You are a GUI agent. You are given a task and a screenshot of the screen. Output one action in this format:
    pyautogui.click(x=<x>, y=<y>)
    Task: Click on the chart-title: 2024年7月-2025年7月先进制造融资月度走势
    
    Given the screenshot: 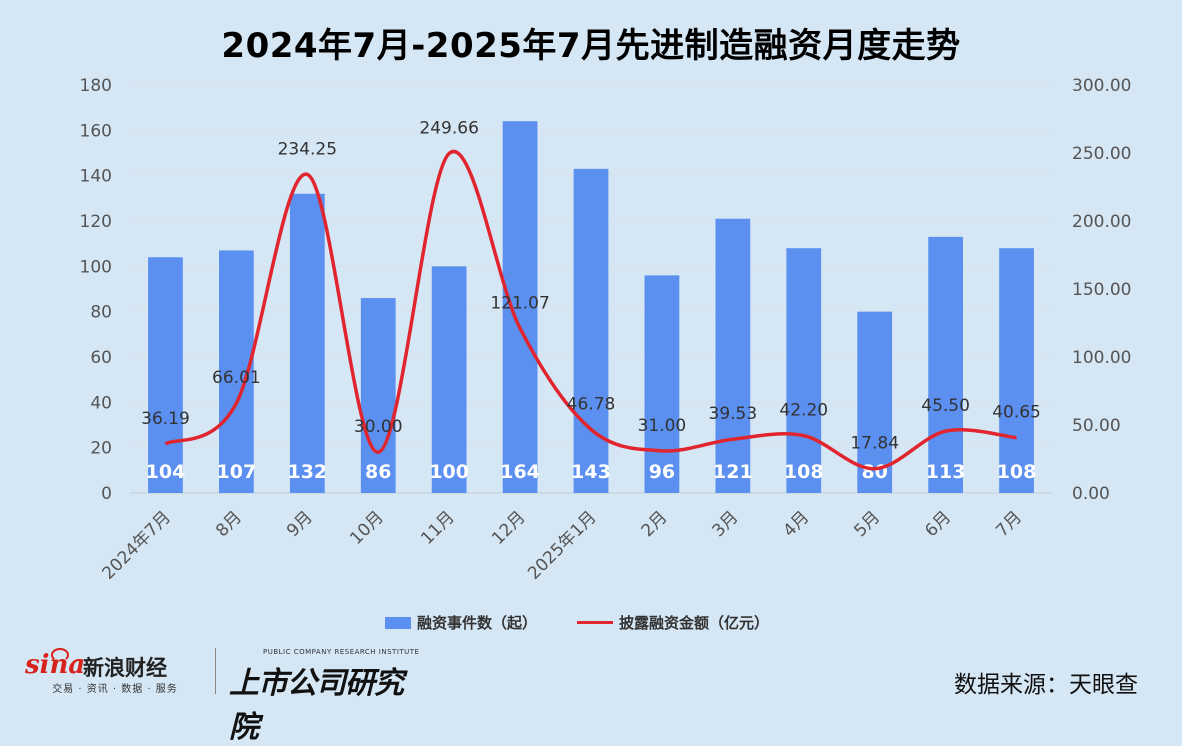 What is the action you would take?
    pyautogui.click(x=591, y=46)
    